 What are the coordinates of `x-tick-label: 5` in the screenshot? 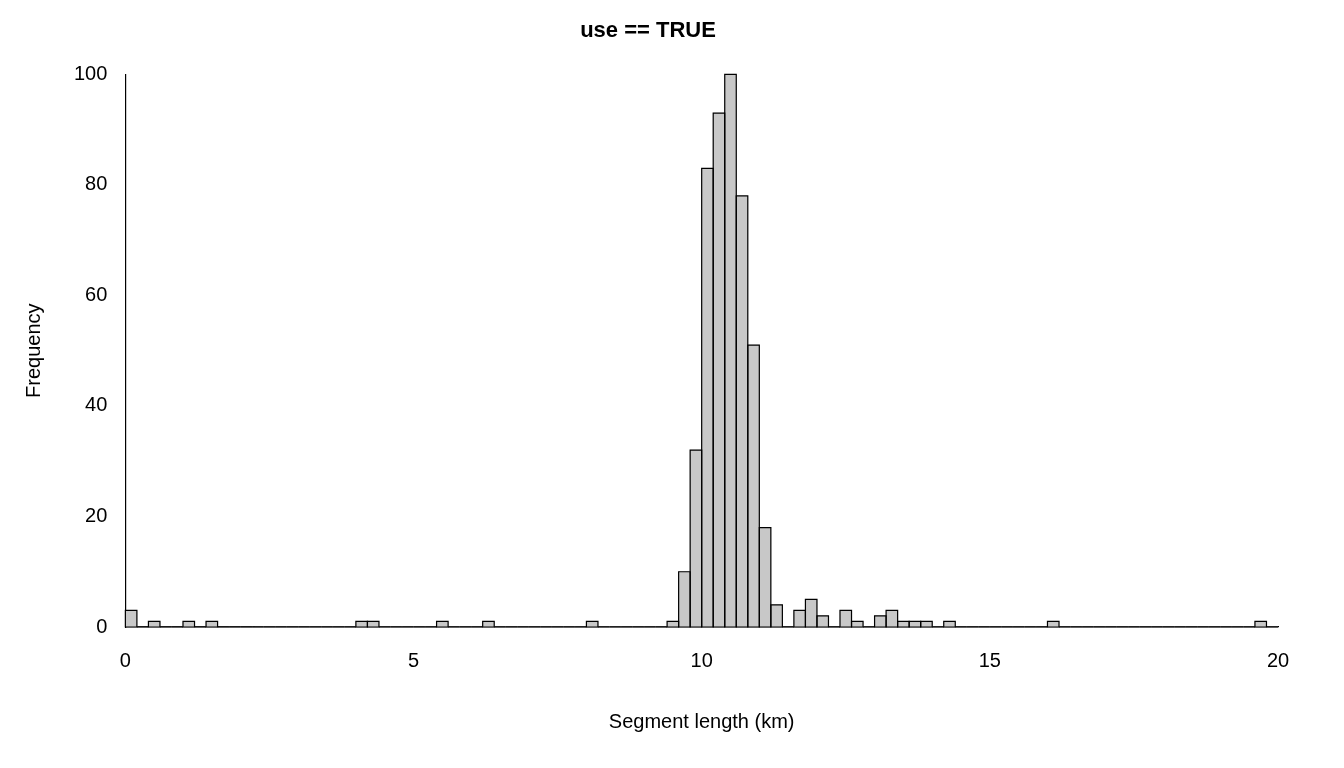 It's located at (413, 659).